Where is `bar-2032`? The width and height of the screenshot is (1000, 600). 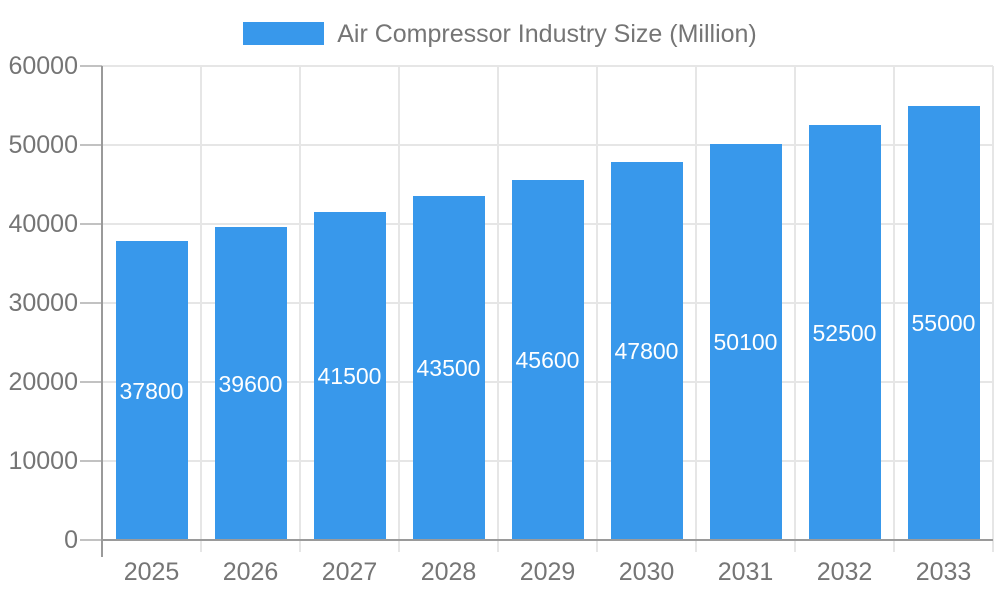 bar-2032 is located at coordinates (844, 332).